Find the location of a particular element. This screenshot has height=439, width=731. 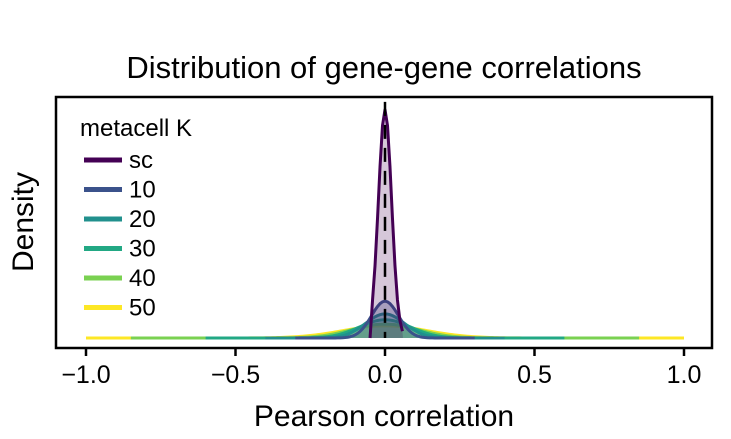

x-axis: −1.0 −0.5 0.0 0.5 1.0 is located at coordinates (381, 368).